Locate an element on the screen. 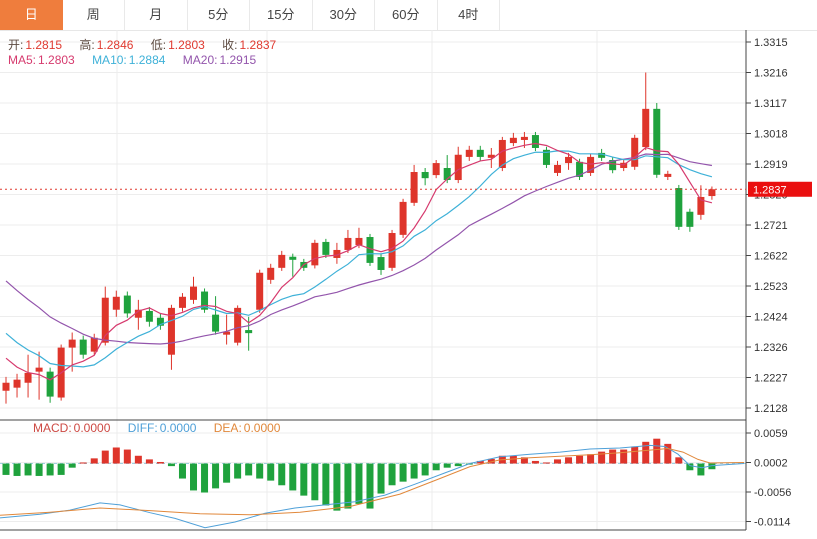 The width and height of the screenshot is (817, 539). macd-axis-label: 0.0059 is located at coordinates (771, 434).